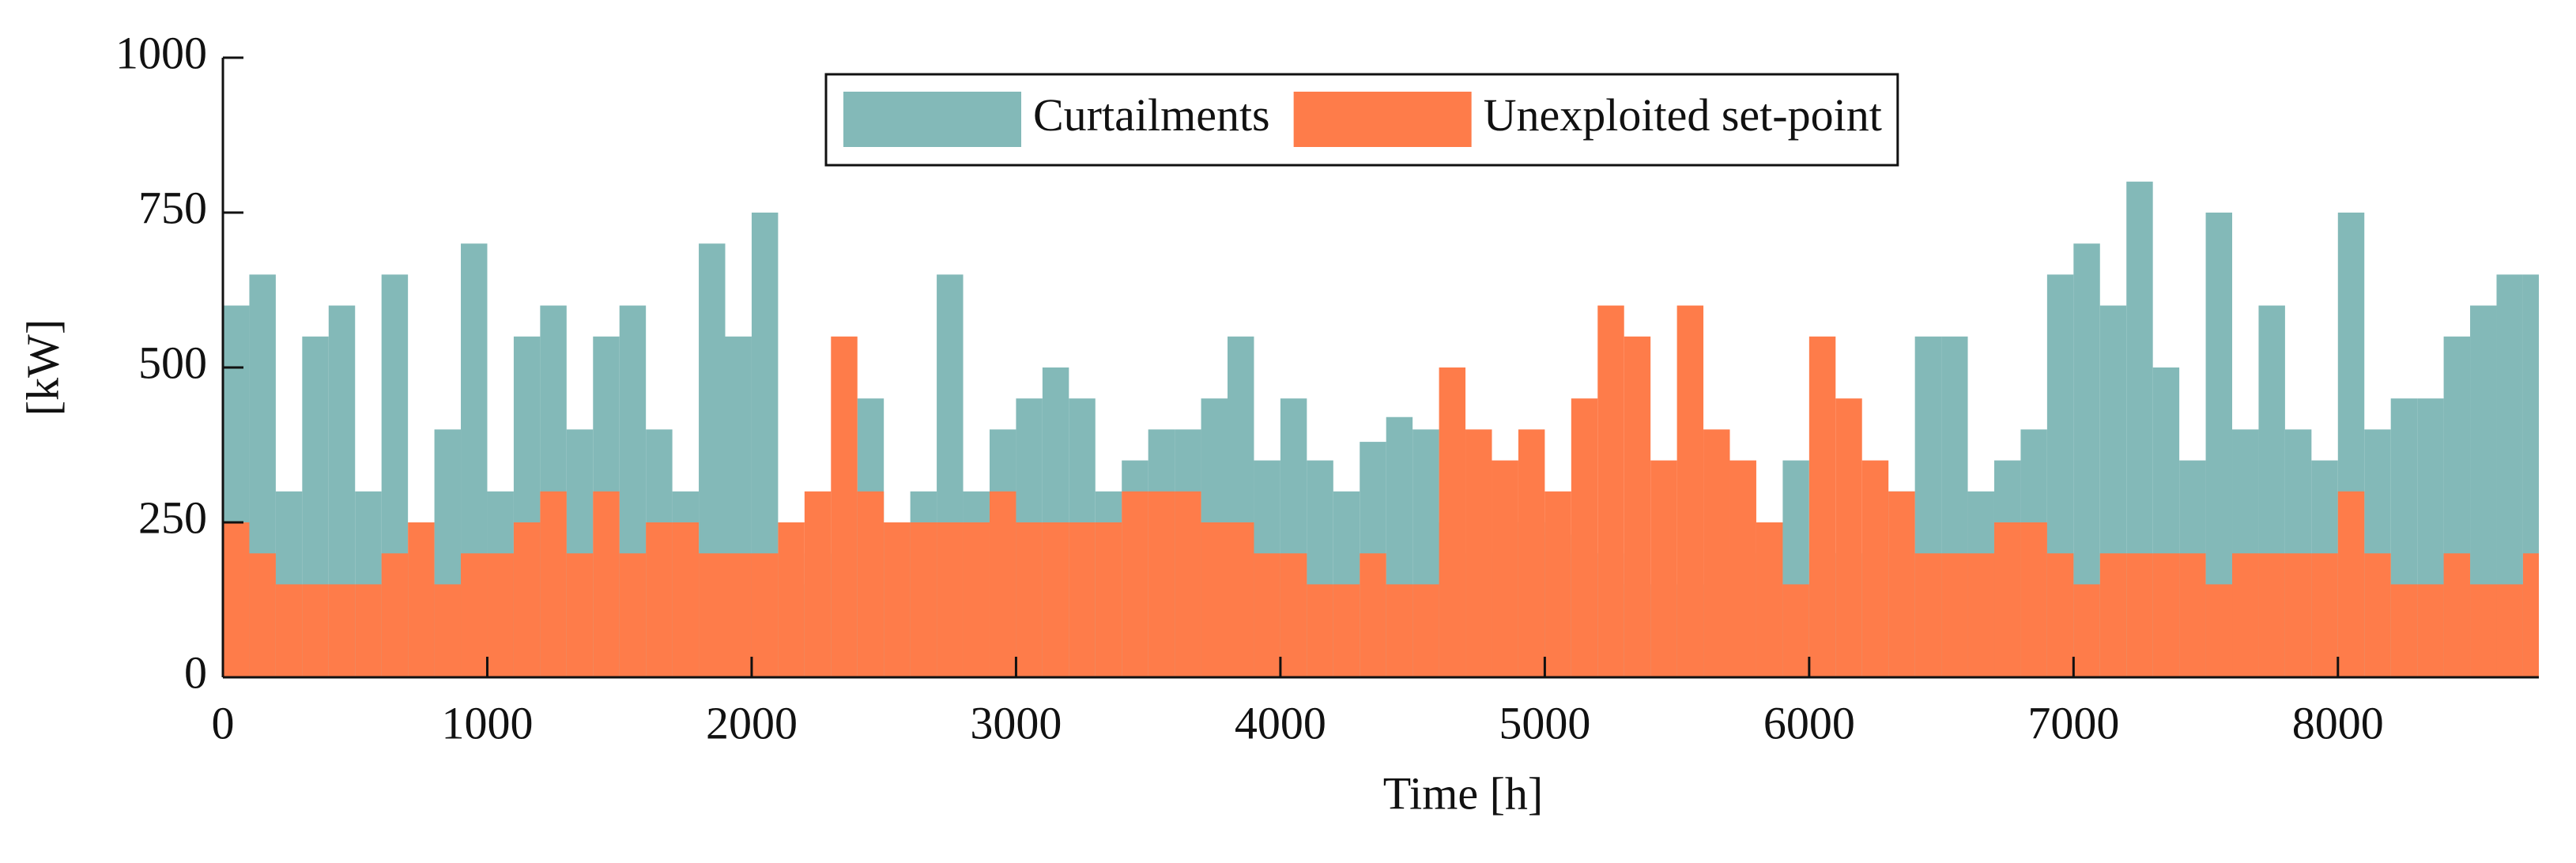 The width and height of the screenshot is (2576, 863). I want to click on x-tick-label: 6000, so click(1809, 722).